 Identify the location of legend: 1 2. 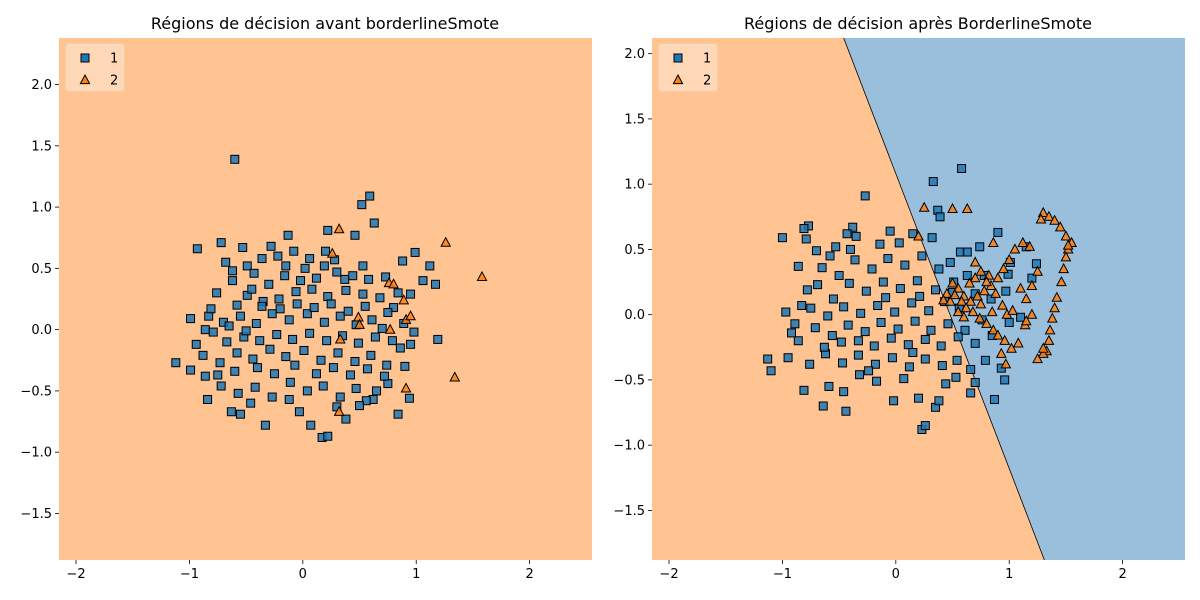
(95, 67).